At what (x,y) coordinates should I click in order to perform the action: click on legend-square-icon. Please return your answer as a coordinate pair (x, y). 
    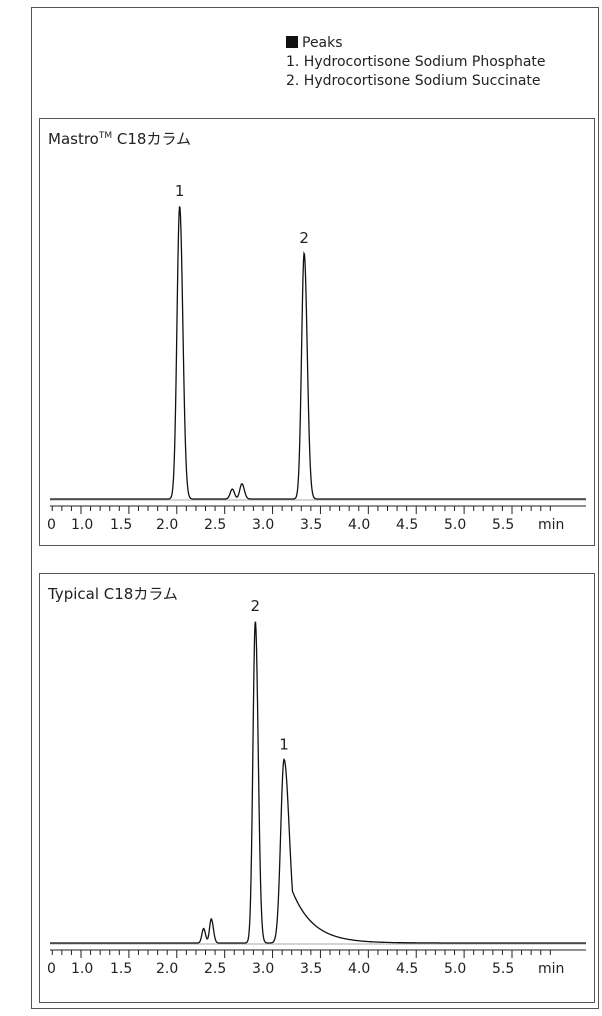
    Looking at the image, I should click on (292, 42).